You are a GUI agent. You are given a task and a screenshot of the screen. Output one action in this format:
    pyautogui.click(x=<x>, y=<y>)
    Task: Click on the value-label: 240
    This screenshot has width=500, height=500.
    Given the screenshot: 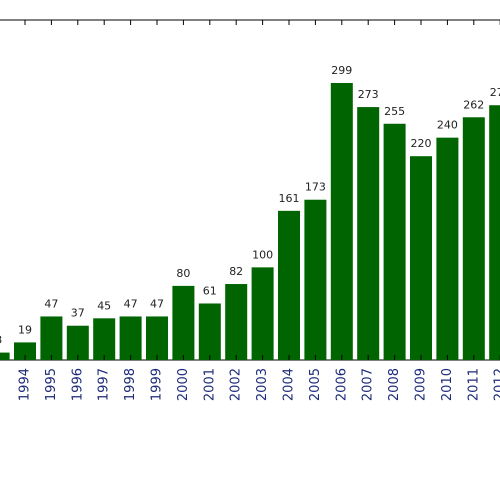 What is the action you would take?
    pyautogui.click(x=447, y=125)
    